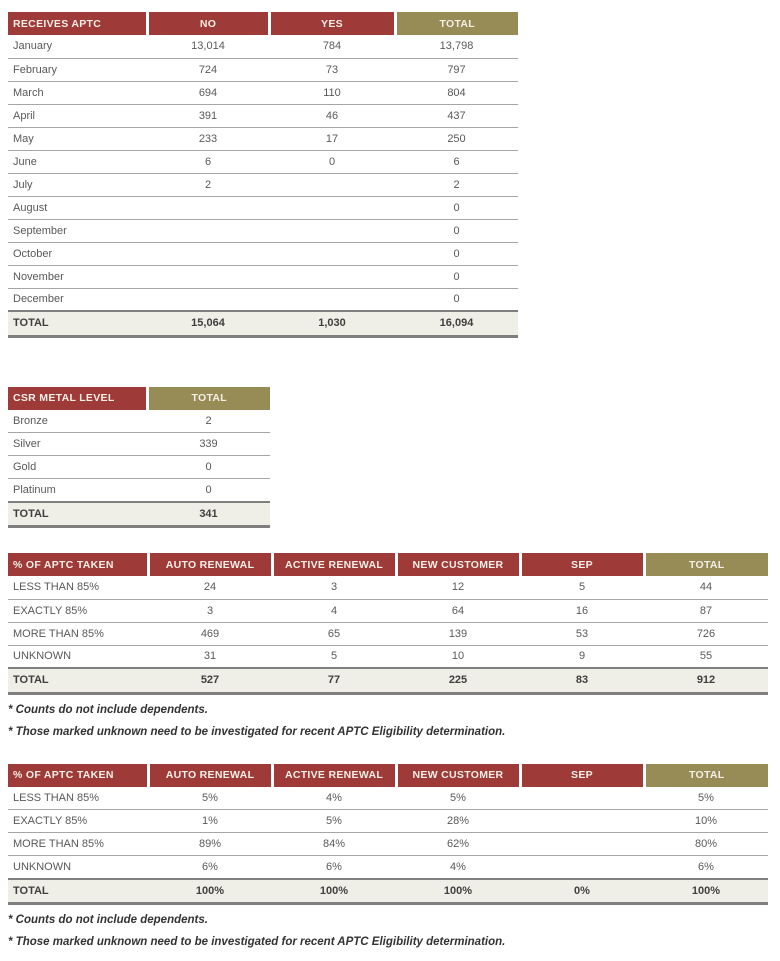 The image size is (780, 961). What do you see at coordinates (78, 657) in the screenshot?
I see `row-label: UNKNOWN` at bounding box center [78, 657].